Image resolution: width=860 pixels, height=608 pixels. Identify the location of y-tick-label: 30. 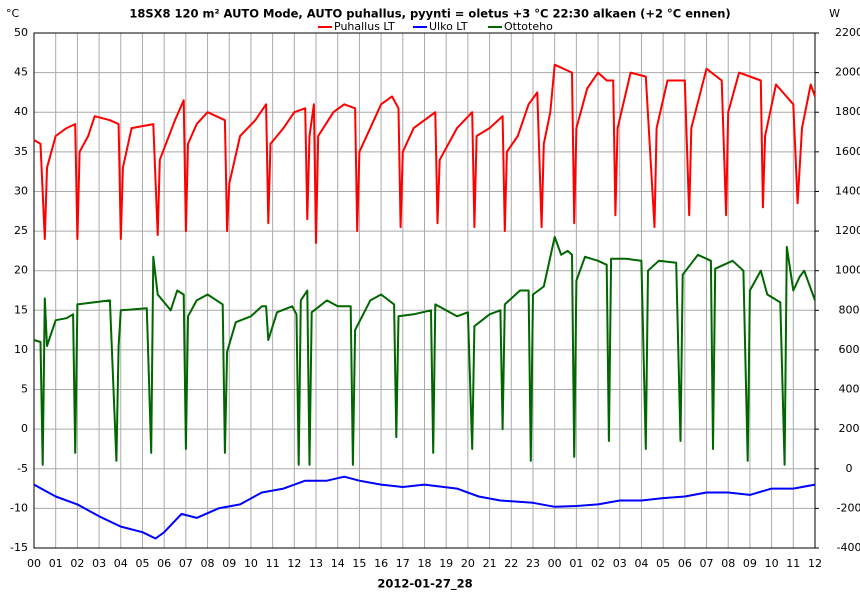
(21, 190).